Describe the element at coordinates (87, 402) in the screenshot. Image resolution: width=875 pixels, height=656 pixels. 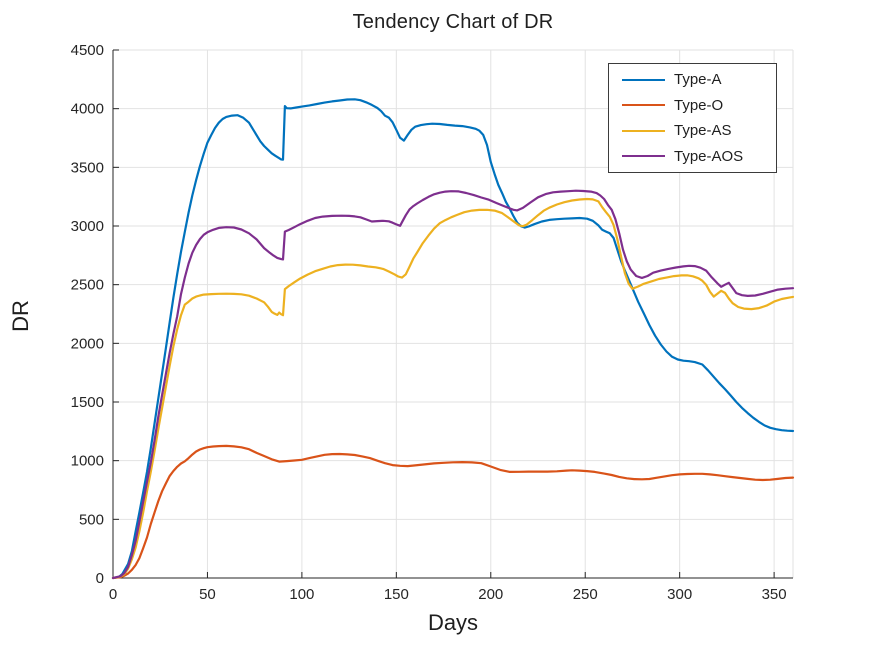
I see `y-tick-label: 1500` at that location.